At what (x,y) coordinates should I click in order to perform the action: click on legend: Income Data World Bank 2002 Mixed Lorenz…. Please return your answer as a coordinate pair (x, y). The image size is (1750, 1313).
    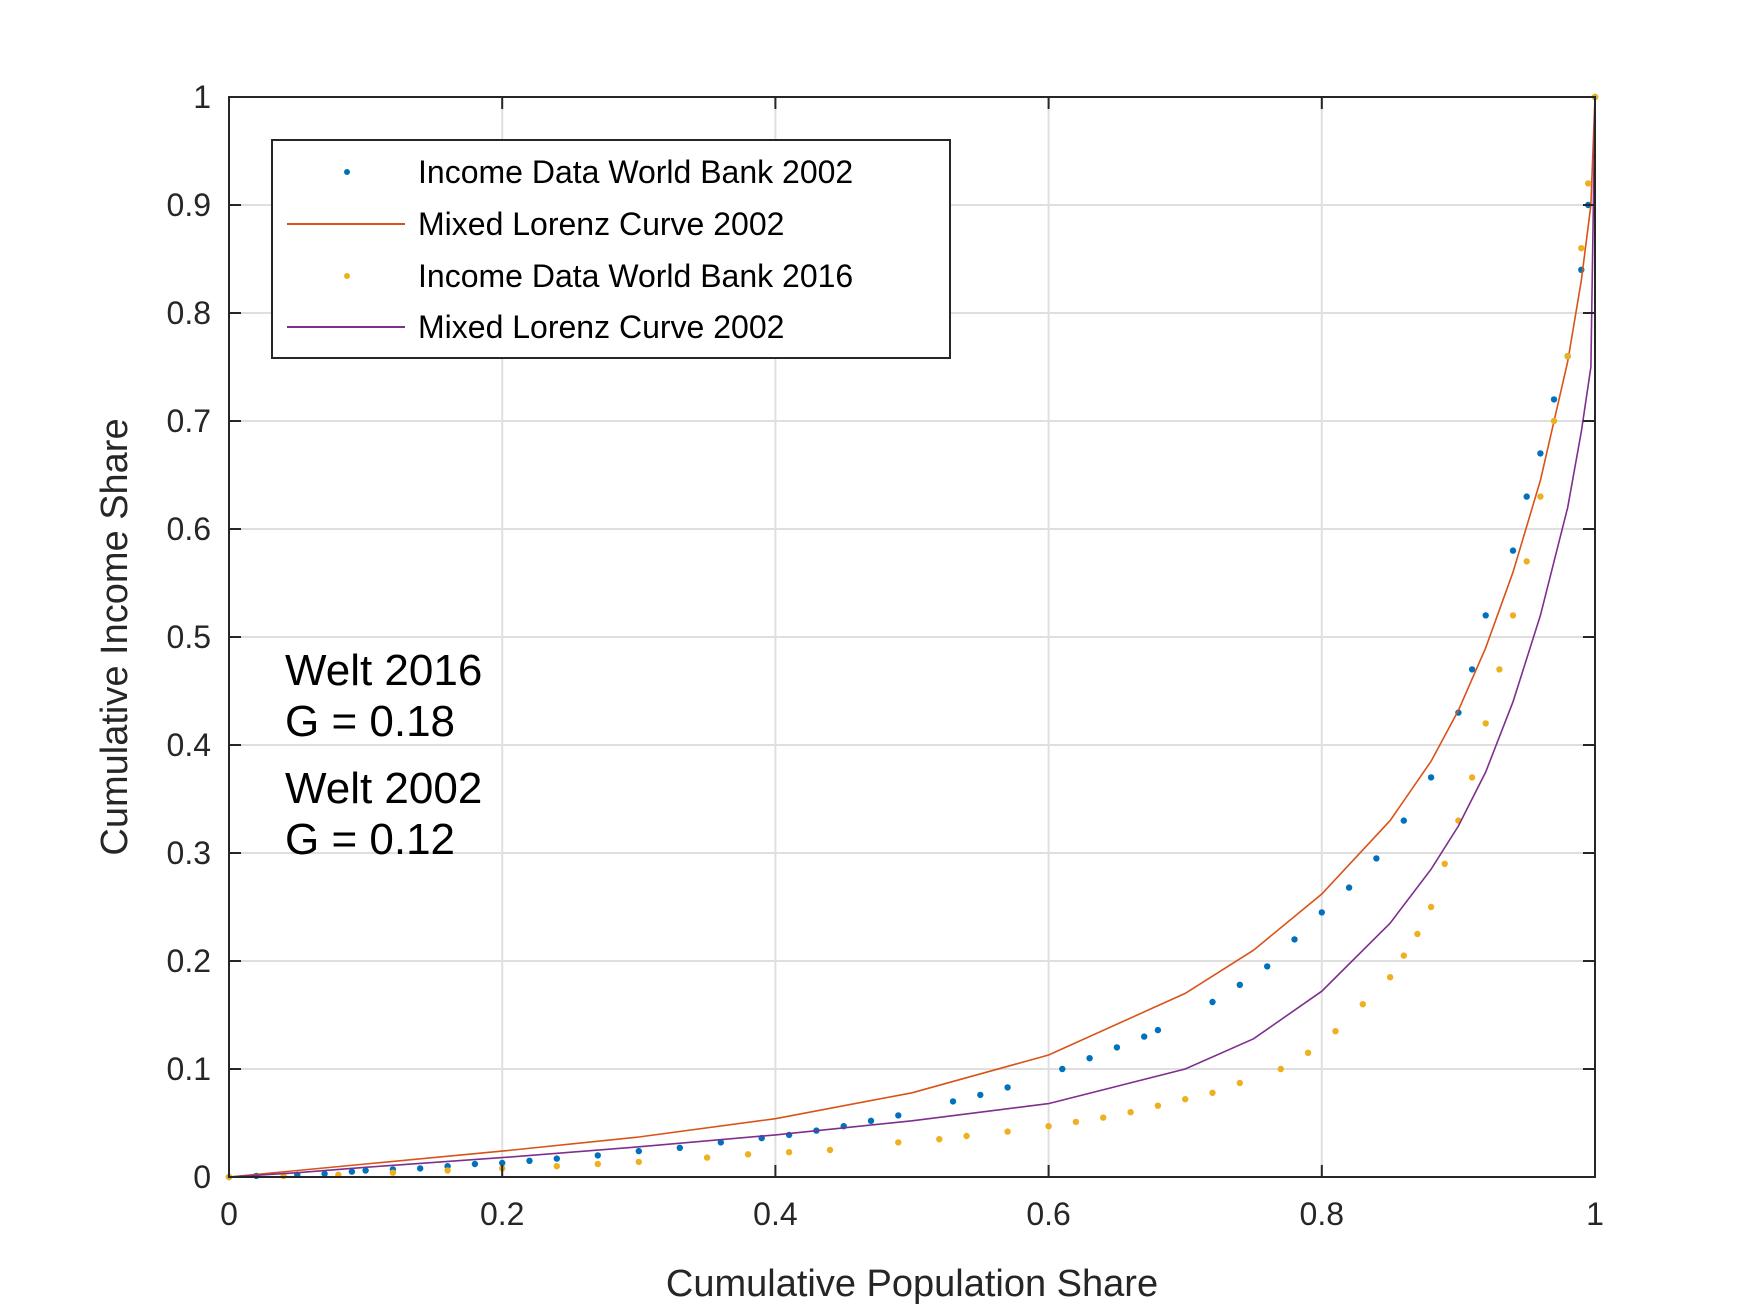
    Looking at the image, I should click on (611, 249).